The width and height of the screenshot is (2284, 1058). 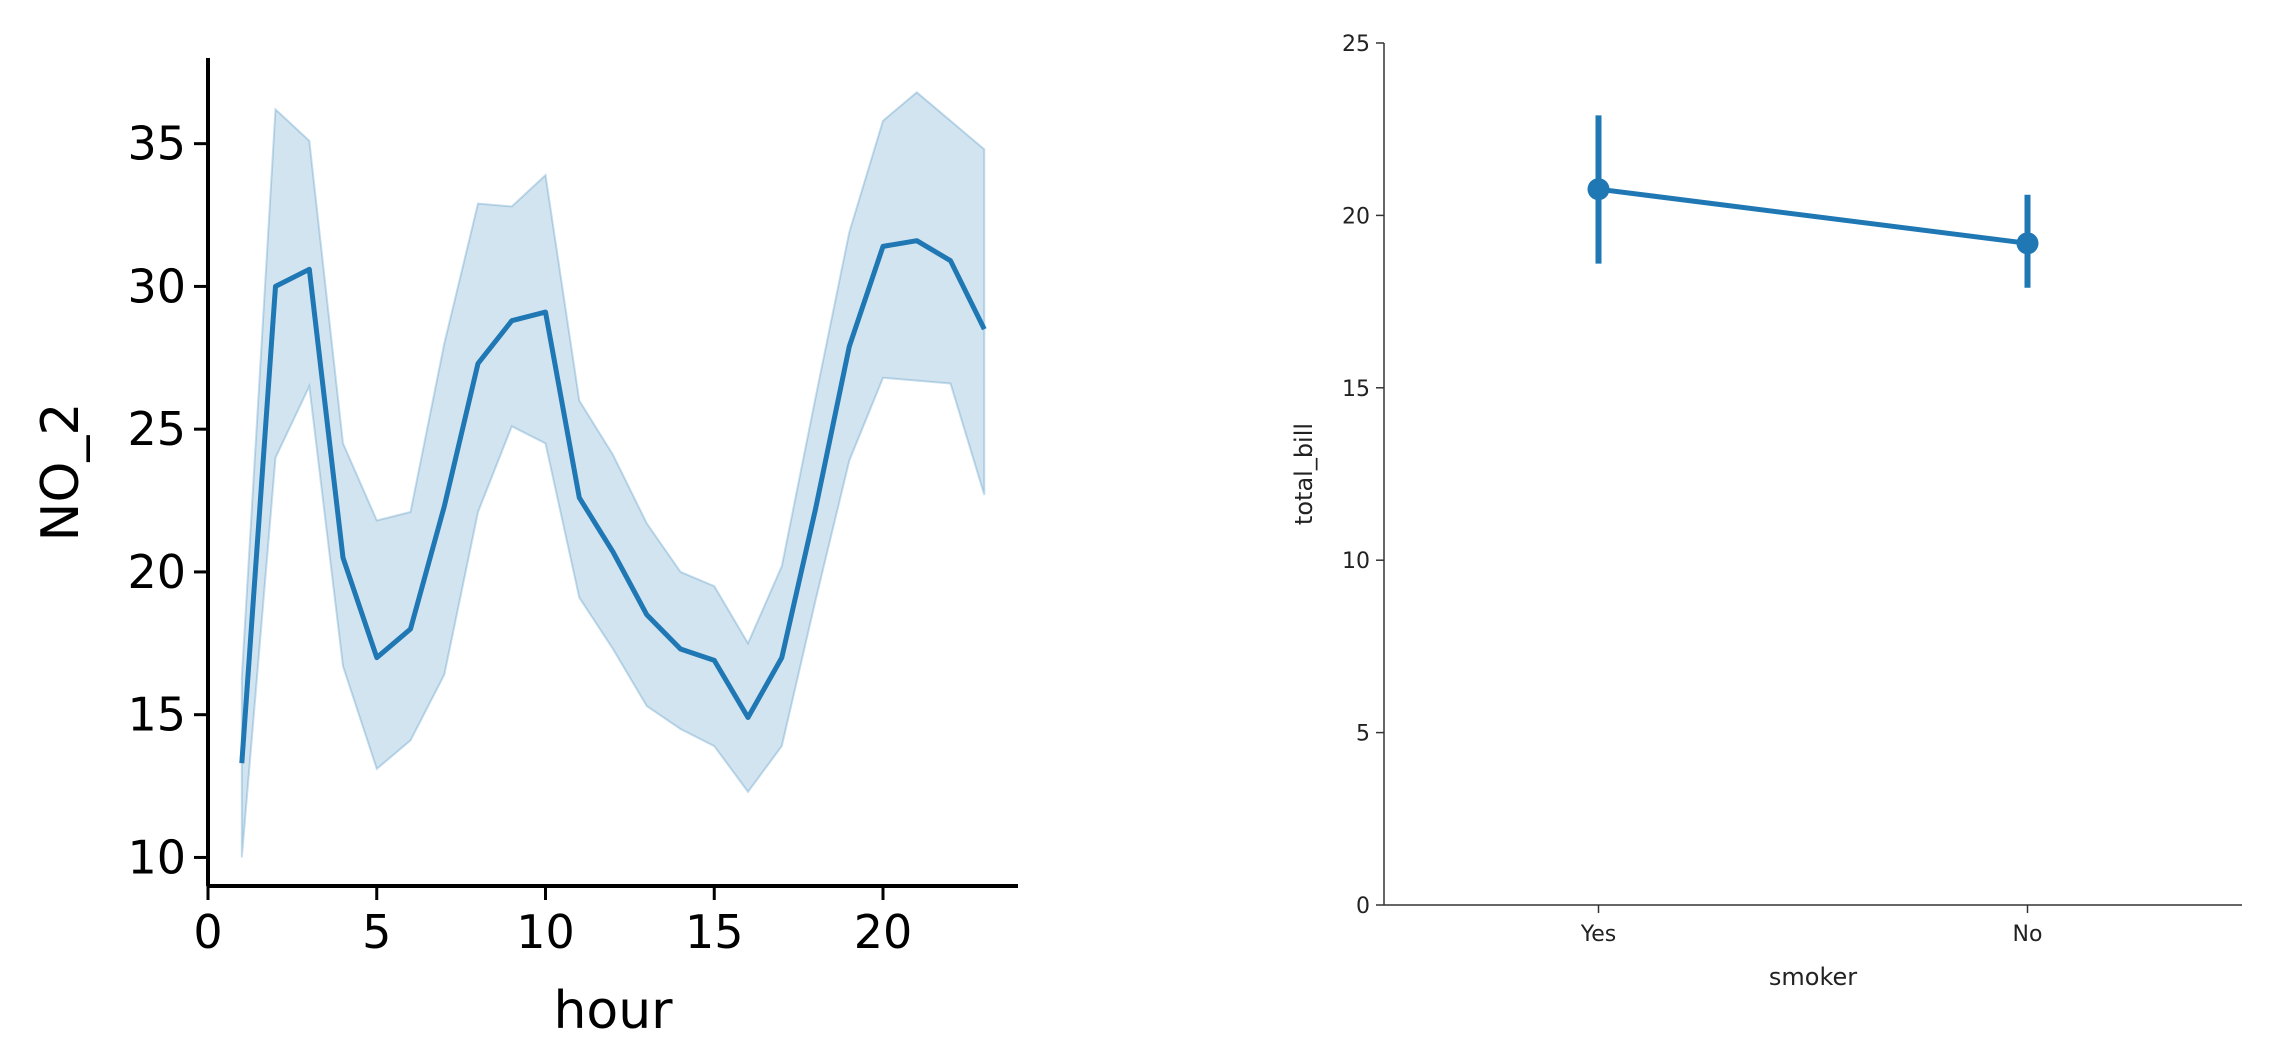 What do you see at coordinates (1813, 977) in the screenshot?
I see `x-axis-label: smoker` at bounding box center [1813, 977].